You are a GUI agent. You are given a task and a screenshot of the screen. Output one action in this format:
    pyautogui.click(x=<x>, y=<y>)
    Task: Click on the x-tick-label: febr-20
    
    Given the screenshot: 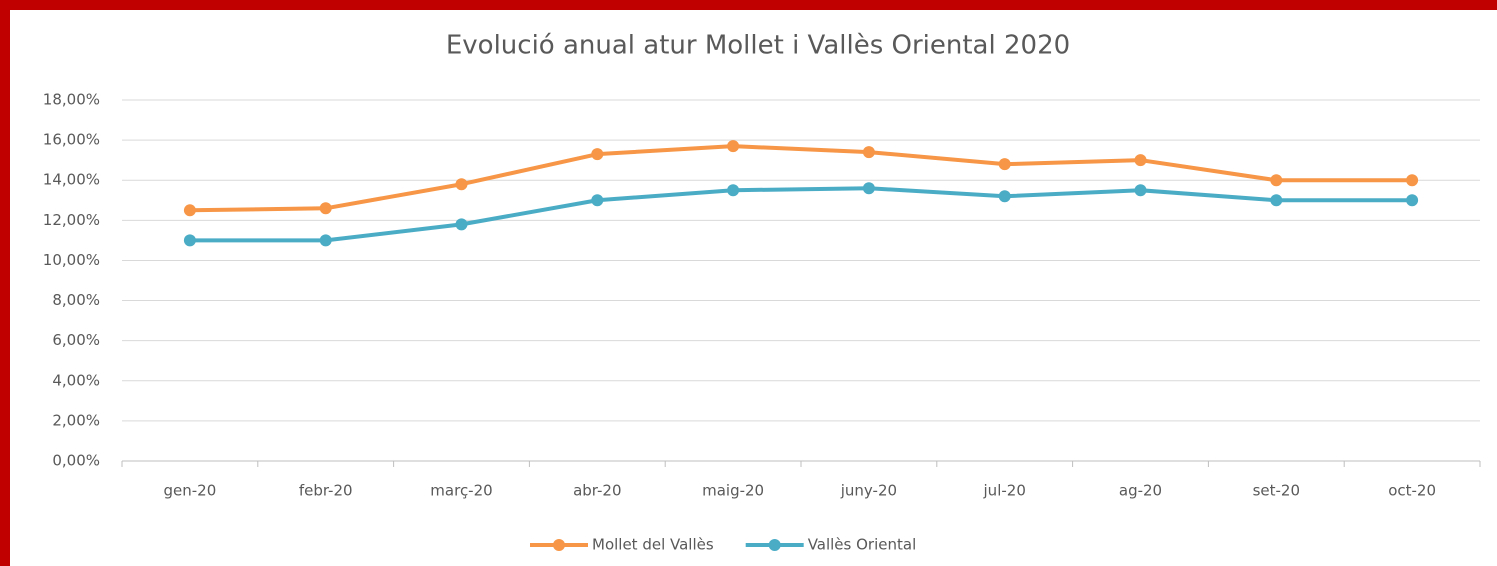 What is the action you would take?
    pyautogui.click(x=326, y=491)
    